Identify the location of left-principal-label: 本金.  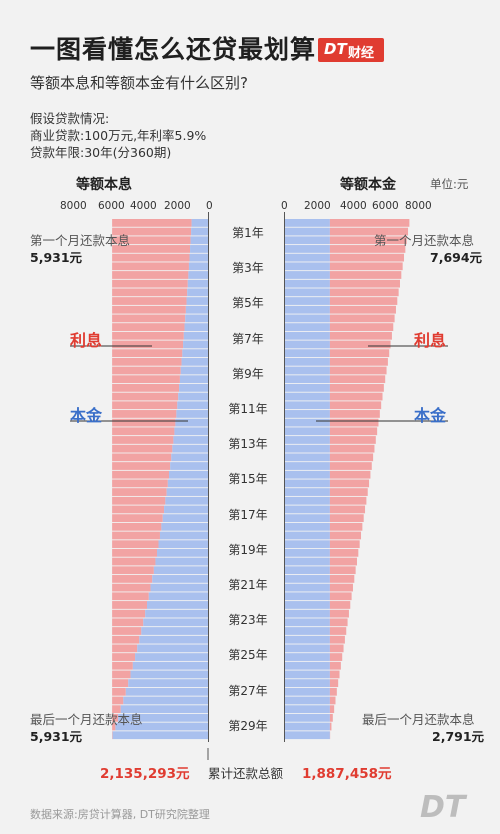
(86, 415).